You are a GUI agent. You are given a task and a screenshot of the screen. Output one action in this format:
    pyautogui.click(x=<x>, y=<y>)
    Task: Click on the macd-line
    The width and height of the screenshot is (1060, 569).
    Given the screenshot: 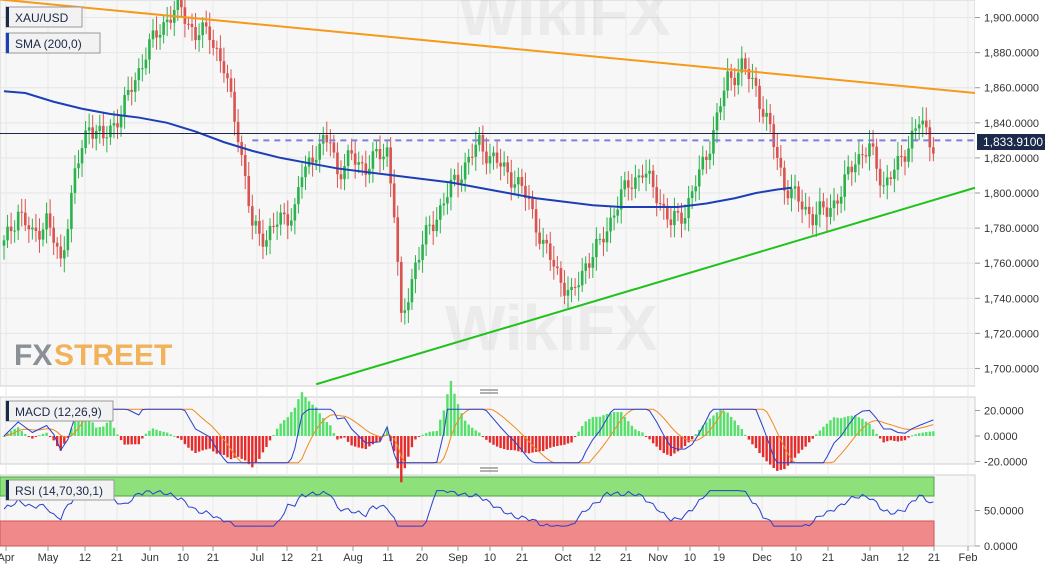 What is the action you would take?
    pyautogui.click(x=468, y=436)
    